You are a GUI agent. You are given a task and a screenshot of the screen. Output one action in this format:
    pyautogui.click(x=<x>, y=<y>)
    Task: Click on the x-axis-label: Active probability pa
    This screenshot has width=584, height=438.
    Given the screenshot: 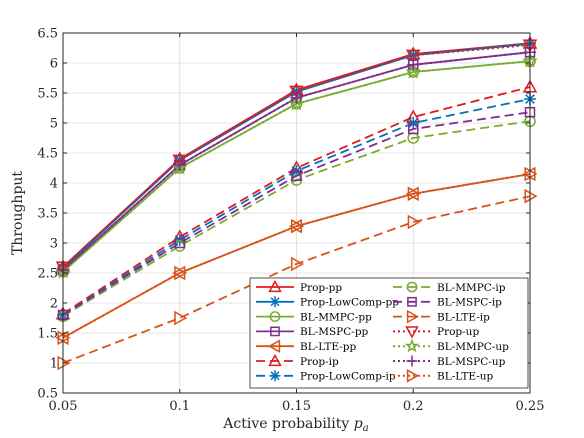 What is the action you would take?
    pyautogui.click(x=295, y=425)
    